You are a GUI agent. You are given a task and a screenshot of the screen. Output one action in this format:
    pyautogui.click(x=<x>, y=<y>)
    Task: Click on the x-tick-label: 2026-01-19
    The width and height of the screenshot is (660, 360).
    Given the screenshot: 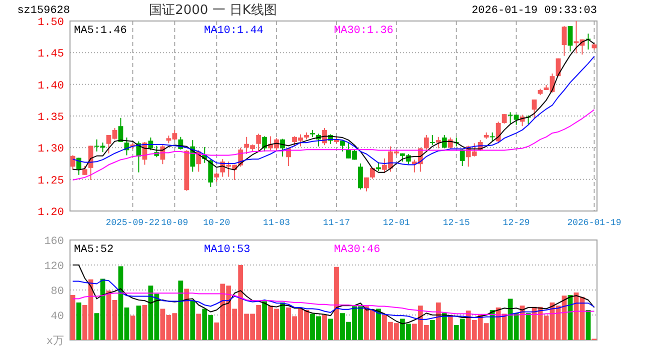 What is the action you would take?
    pyautogui.click(x=594, y=223)
    